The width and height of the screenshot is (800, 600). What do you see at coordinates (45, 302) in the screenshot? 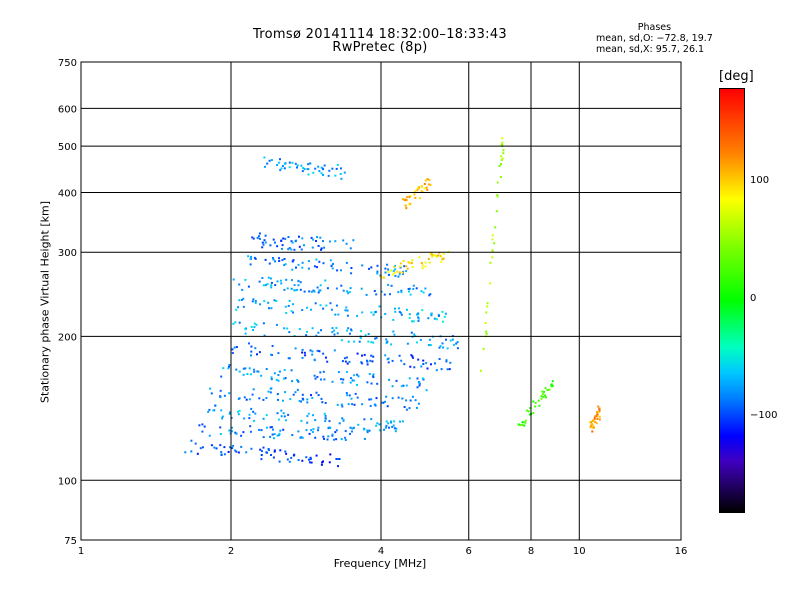
I see `y-axis-label: Stationary phase Virtual Height [km]` at bounding box center [45, 302].